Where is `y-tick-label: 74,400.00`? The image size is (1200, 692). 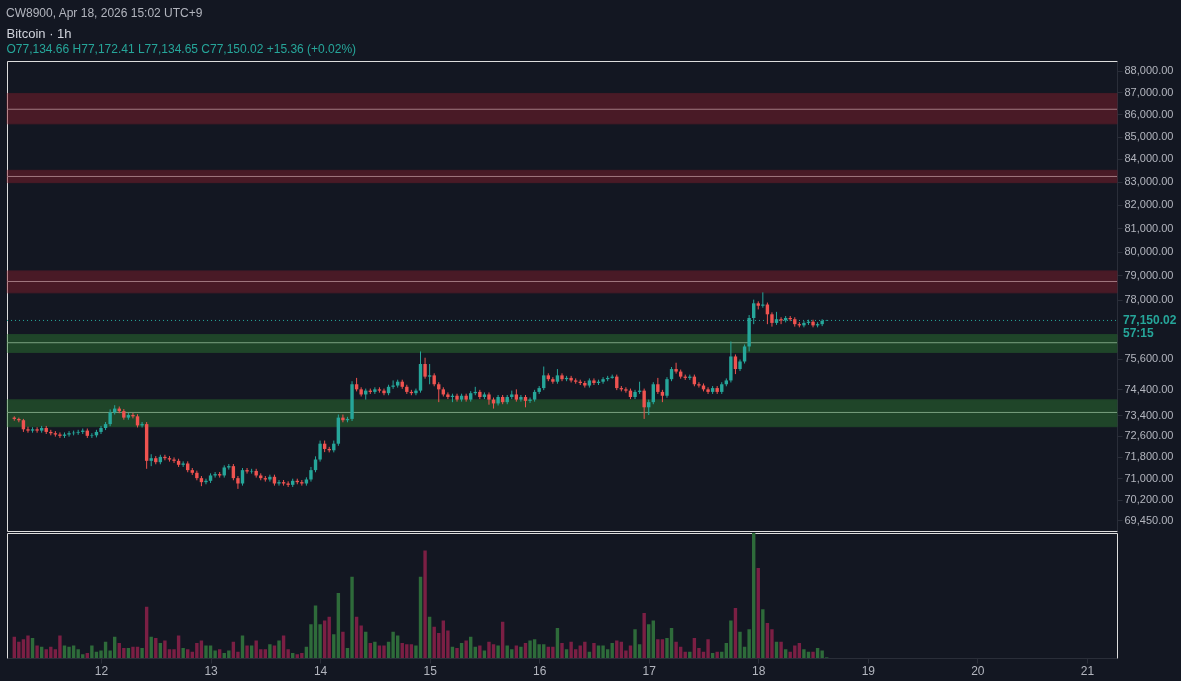 y-tick-label: 74,400.00 is located at coordinates (1149, 388).